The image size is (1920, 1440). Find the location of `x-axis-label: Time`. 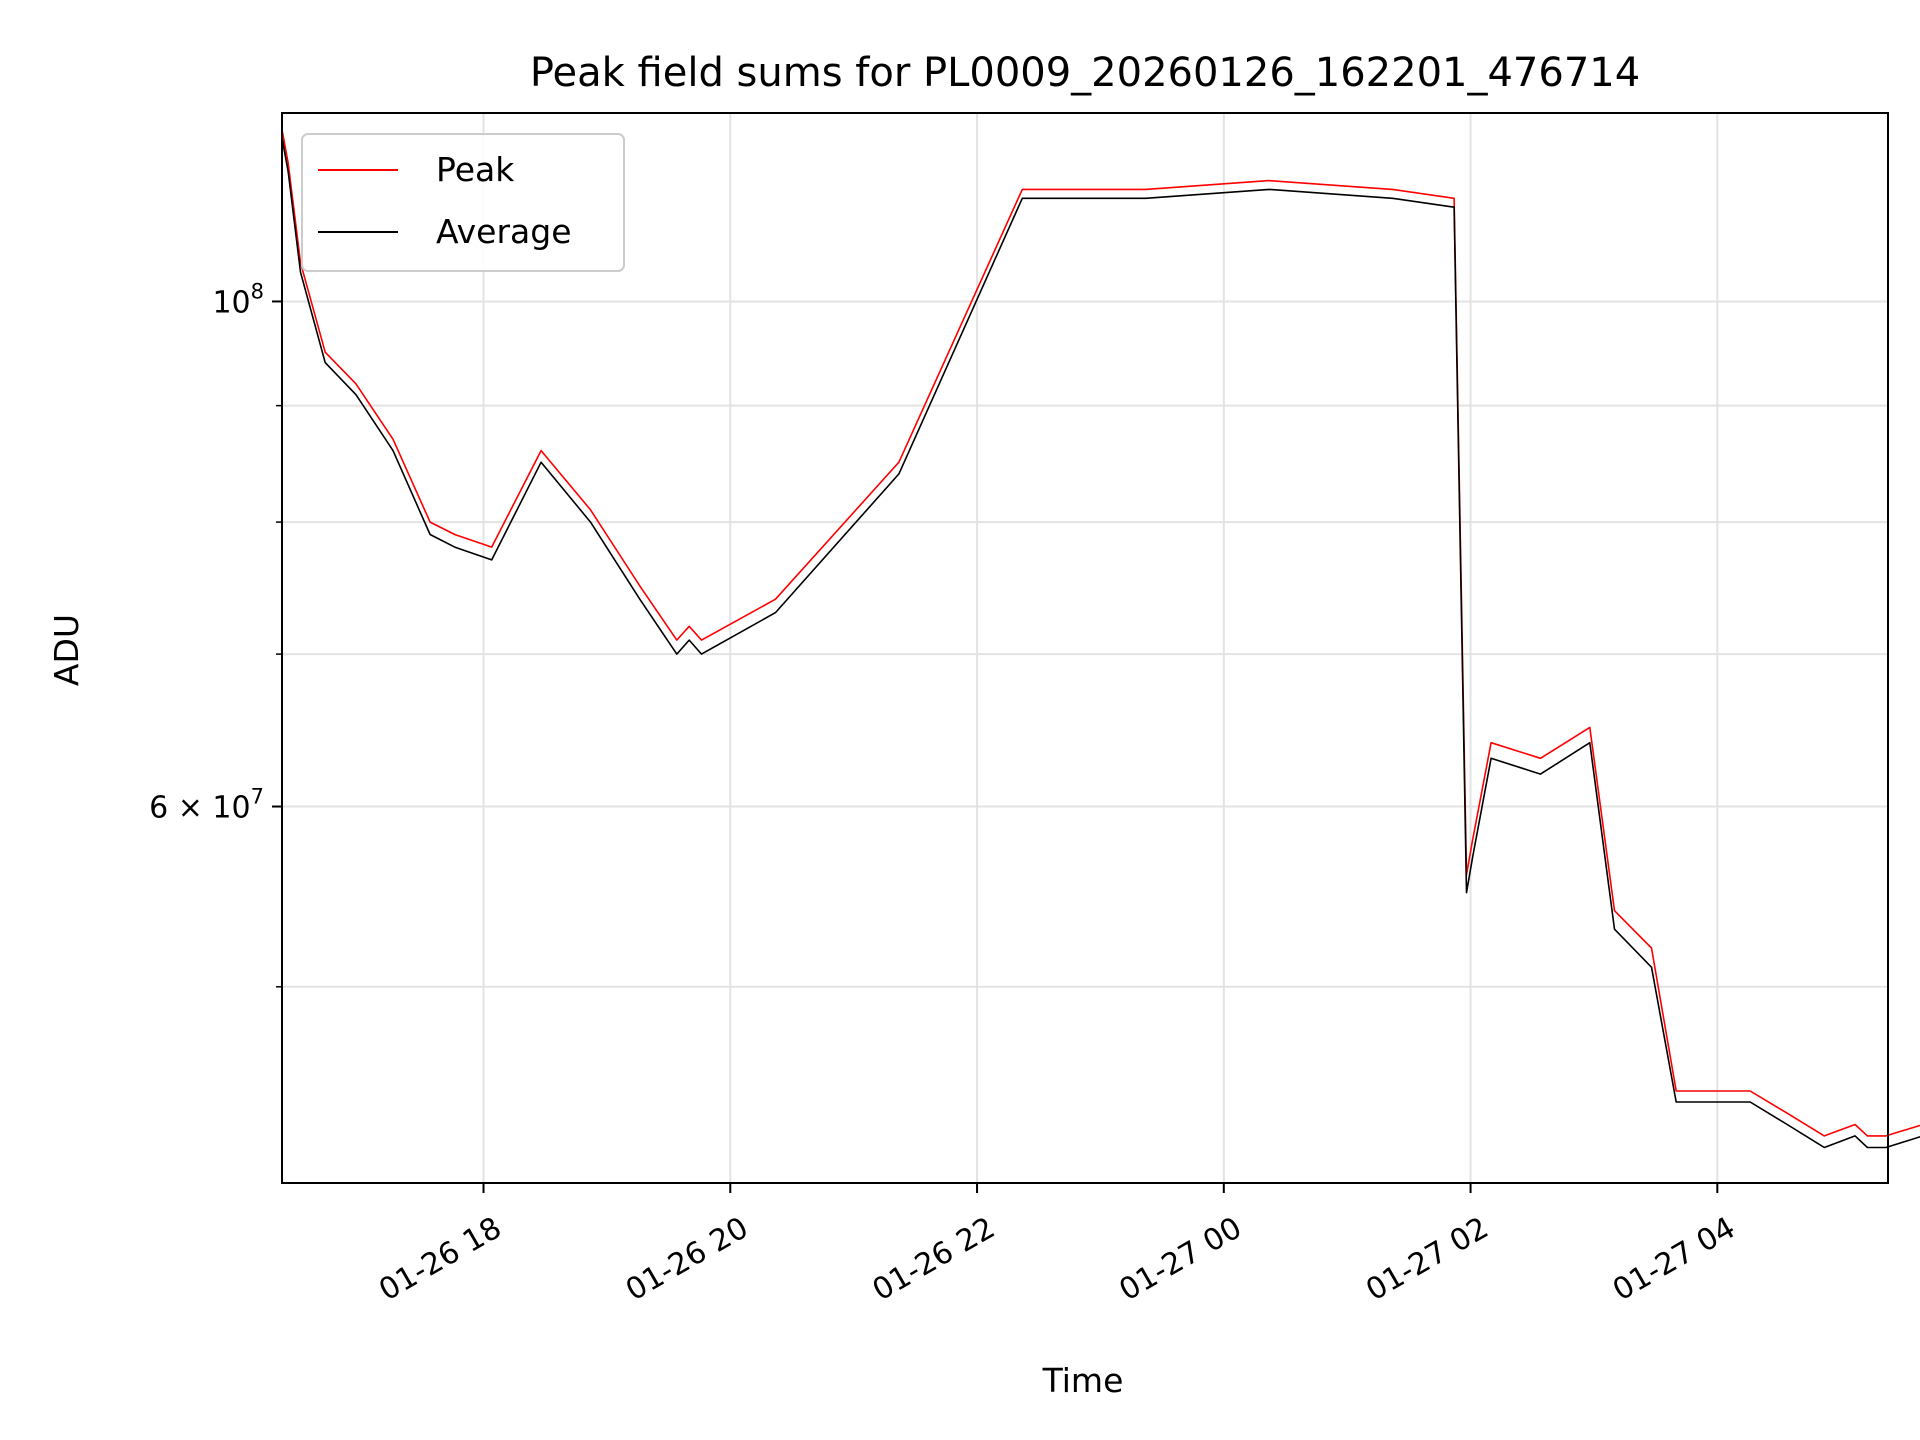

x-axis-label: Time is located at coordinates (1083, 1380).